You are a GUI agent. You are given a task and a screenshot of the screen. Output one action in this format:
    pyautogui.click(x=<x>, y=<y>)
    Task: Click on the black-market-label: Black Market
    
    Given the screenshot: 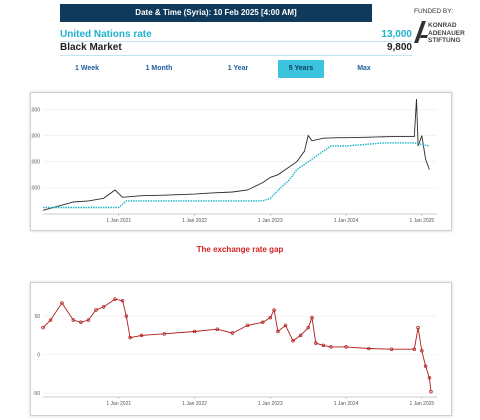 What is the action you would take?
    pyautogui.click(x=91, y=47)
    